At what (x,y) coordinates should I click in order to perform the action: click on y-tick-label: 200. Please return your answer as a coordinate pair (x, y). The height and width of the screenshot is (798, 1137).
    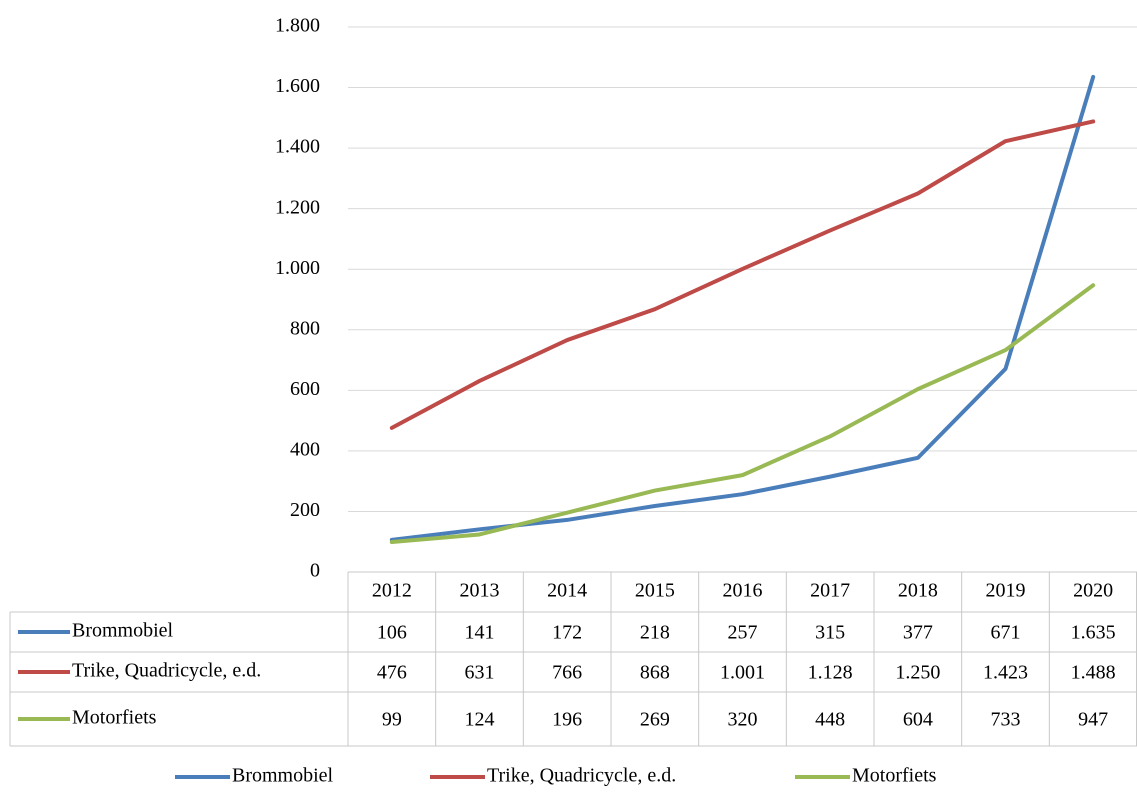
    Looking at the image, I should click on (305, 510).